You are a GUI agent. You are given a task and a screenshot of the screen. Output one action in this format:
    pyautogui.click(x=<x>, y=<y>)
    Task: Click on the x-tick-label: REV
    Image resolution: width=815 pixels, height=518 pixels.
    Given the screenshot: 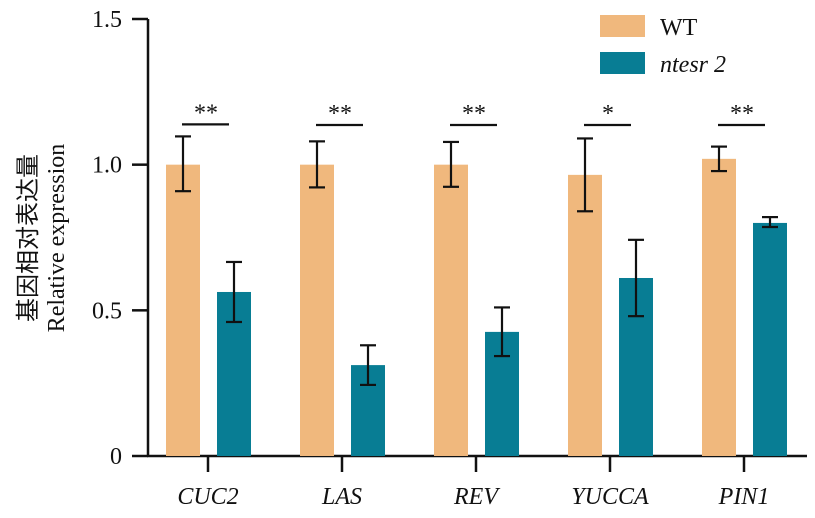 What is the action you would take?
    pyautogui.click(x=476, y=497)
    